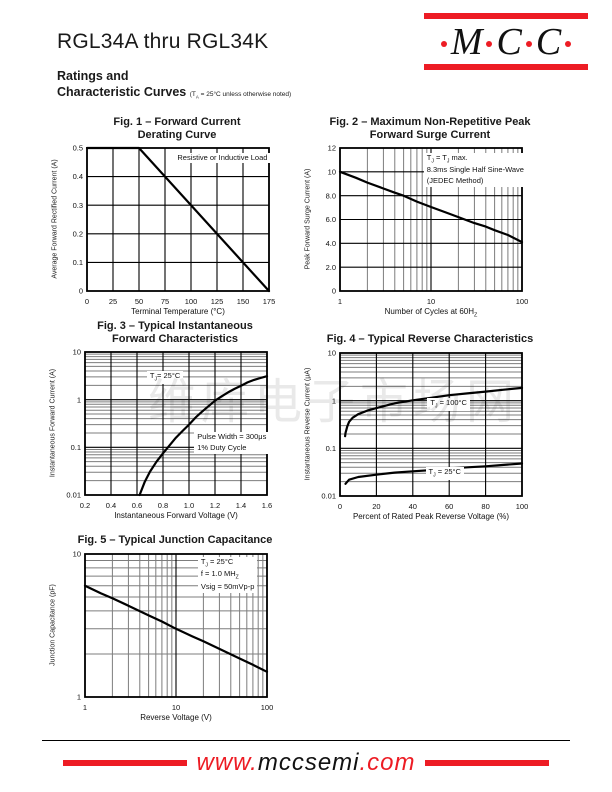 This screenshot has height=792, width=612. I want to click on x-tick-label: 40, so click(413, 506).